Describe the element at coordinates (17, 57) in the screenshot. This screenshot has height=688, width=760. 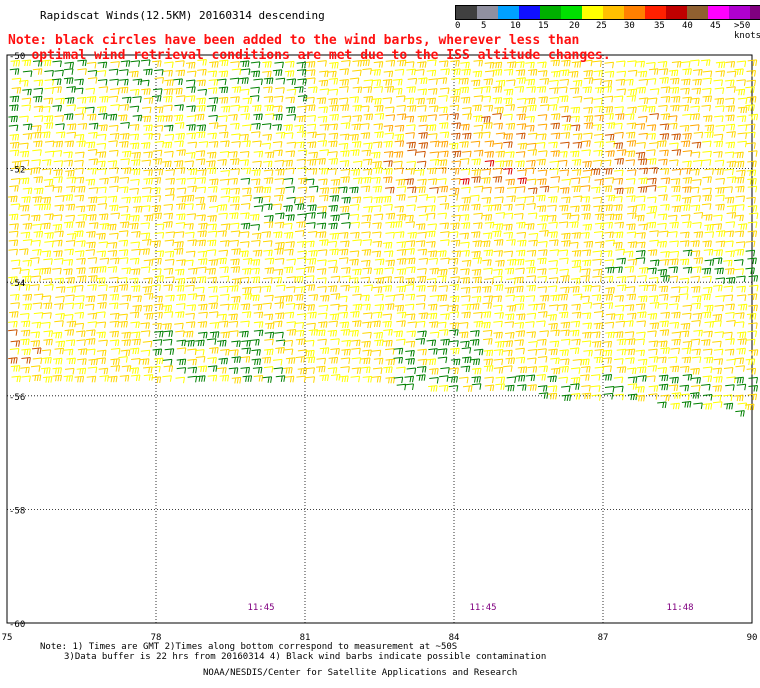
I see `latitude-label: -50` at that location.